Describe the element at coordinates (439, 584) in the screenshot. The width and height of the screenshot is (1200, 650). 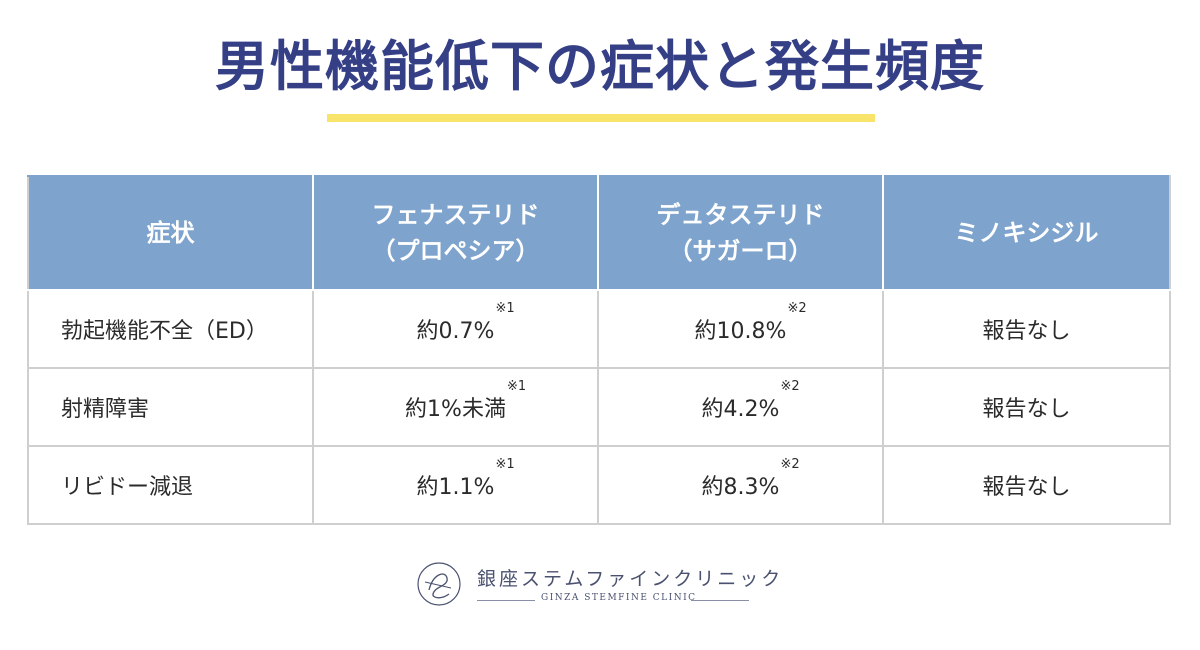
I see `clinic-logo-icon` at that location.